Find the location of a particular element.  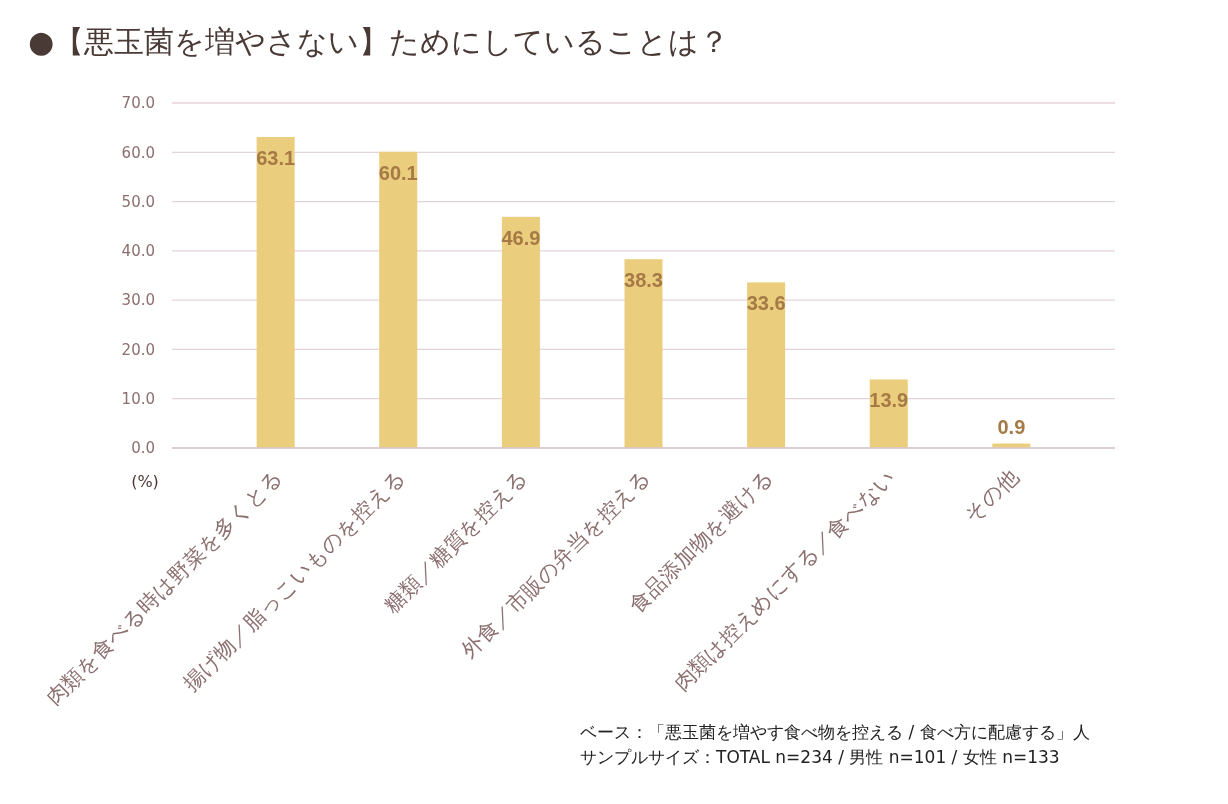

y-tick-label: 50.0 is located at coordinates (138, 201).